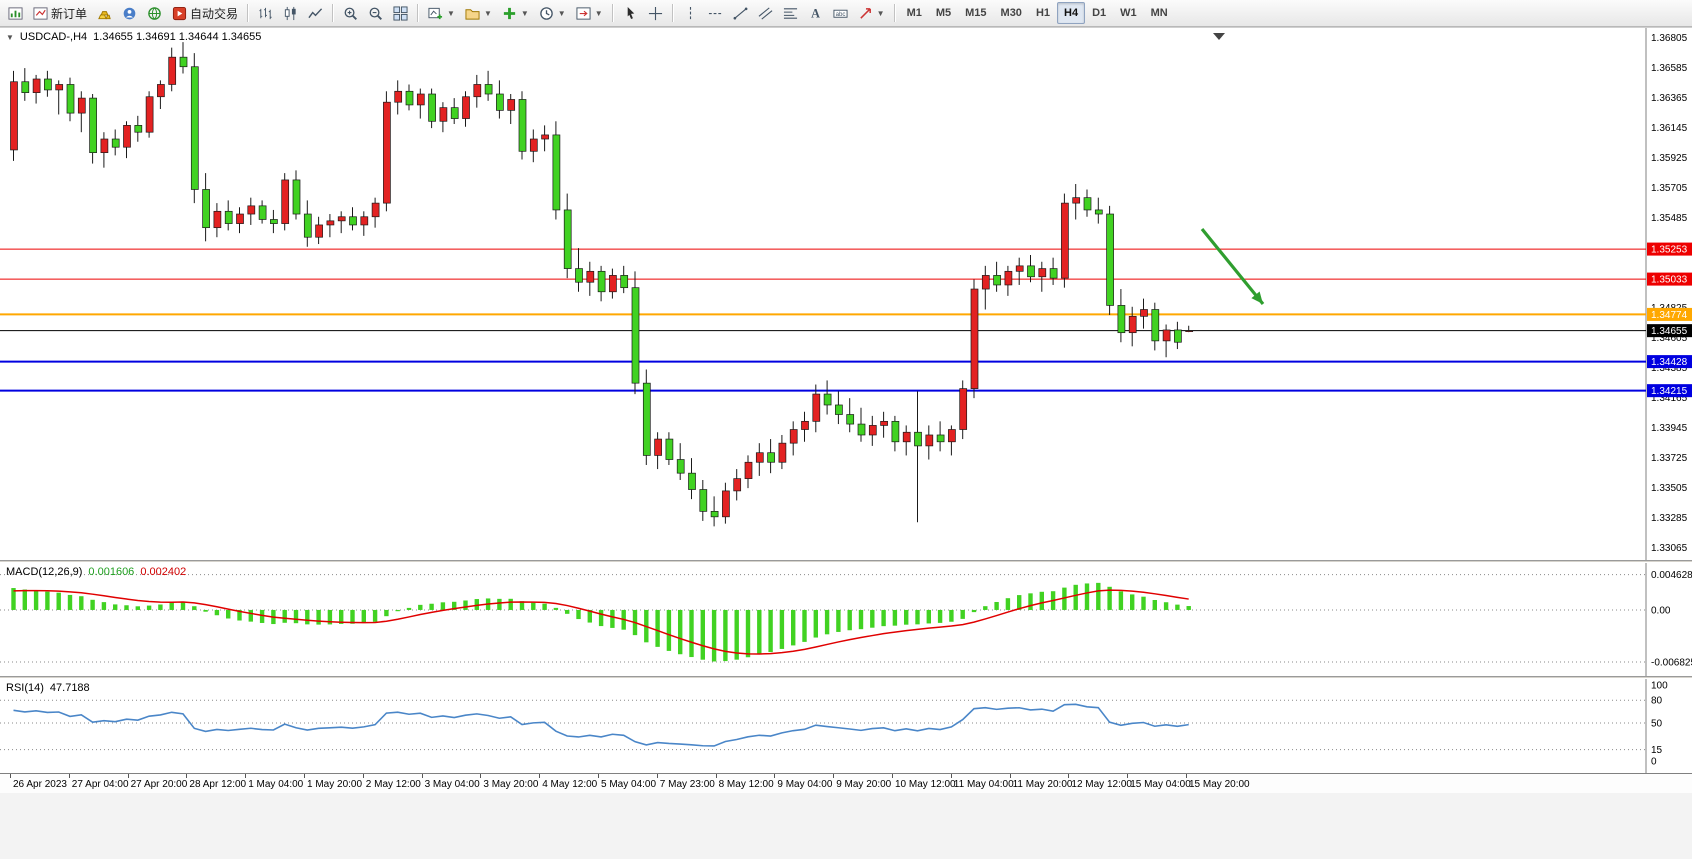  What do you see at coordinates (375, 13) in the screenshot?
I see `zoom-out-button` at bounding box center [375, 13].